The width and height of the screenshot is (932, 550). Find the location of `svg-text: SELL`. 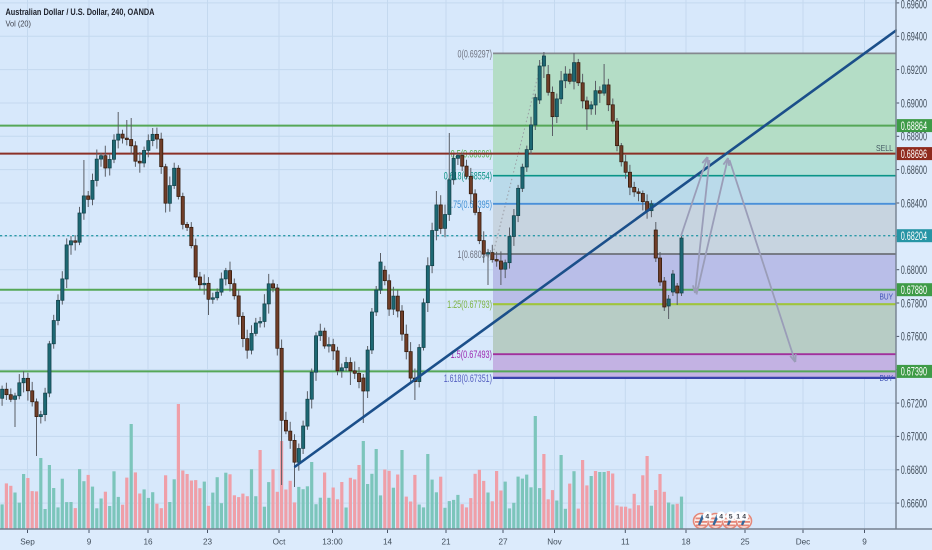

svg-text: SELL is located at coordinates (884, 148).